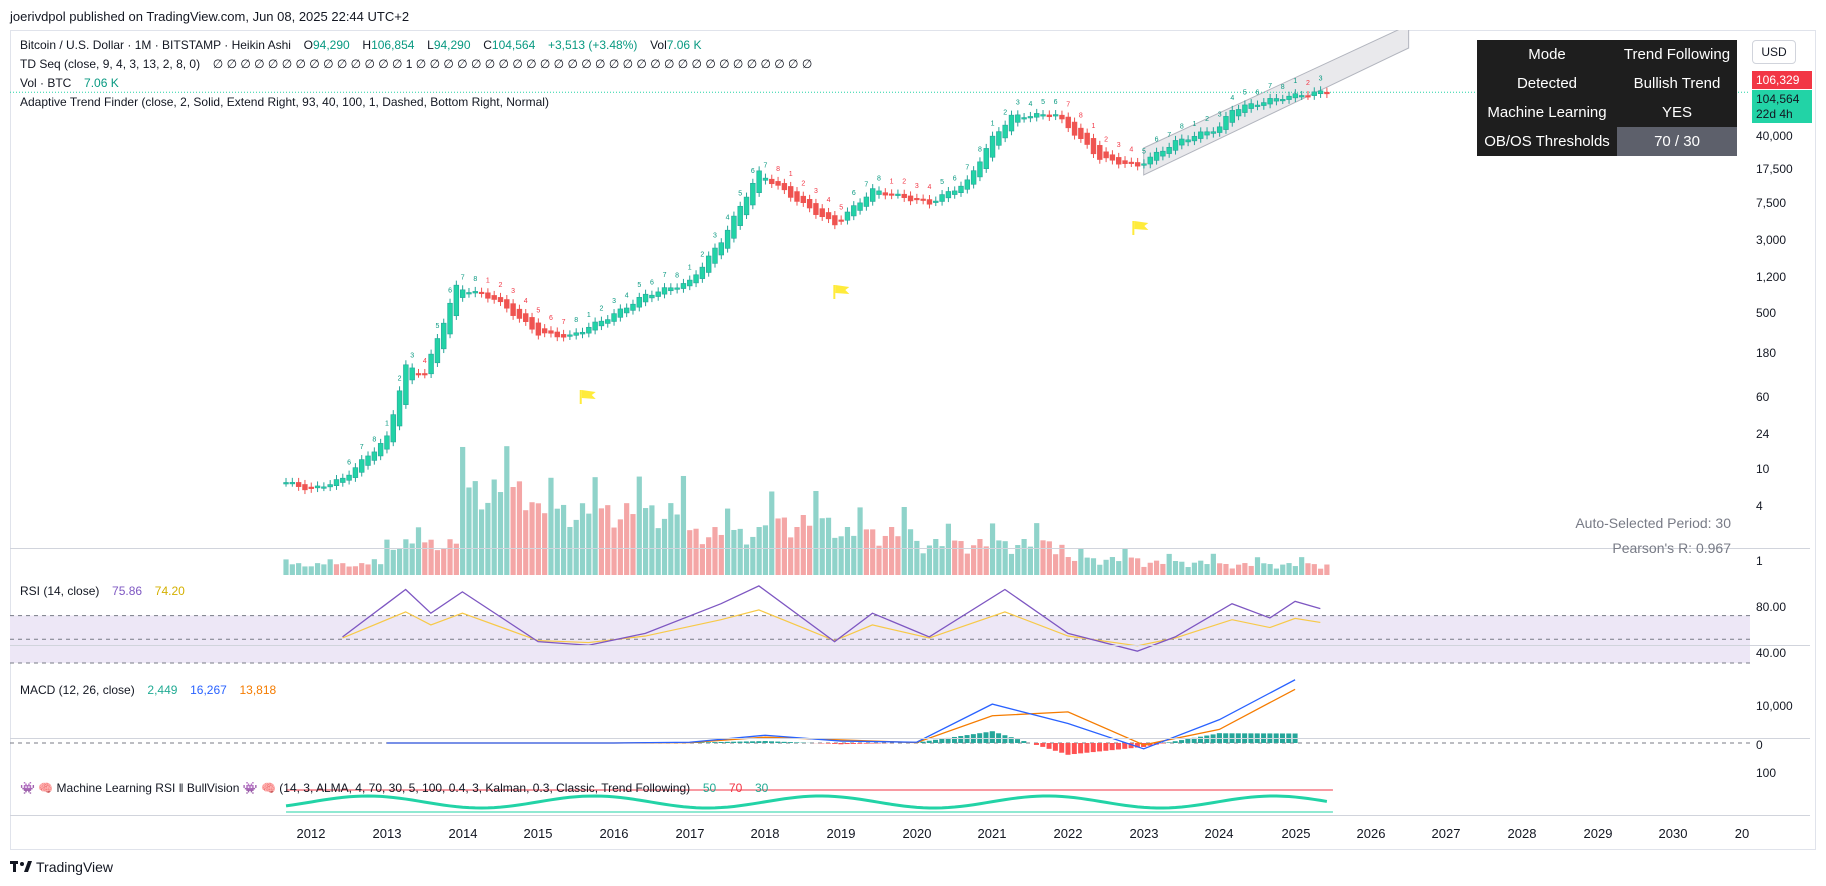 This screenshot has width=1826, height=886. What do you see at coordinates (614, 833) in the screenshot?
I see `x-axis-label: 2016` at bounding box center [614, 833].